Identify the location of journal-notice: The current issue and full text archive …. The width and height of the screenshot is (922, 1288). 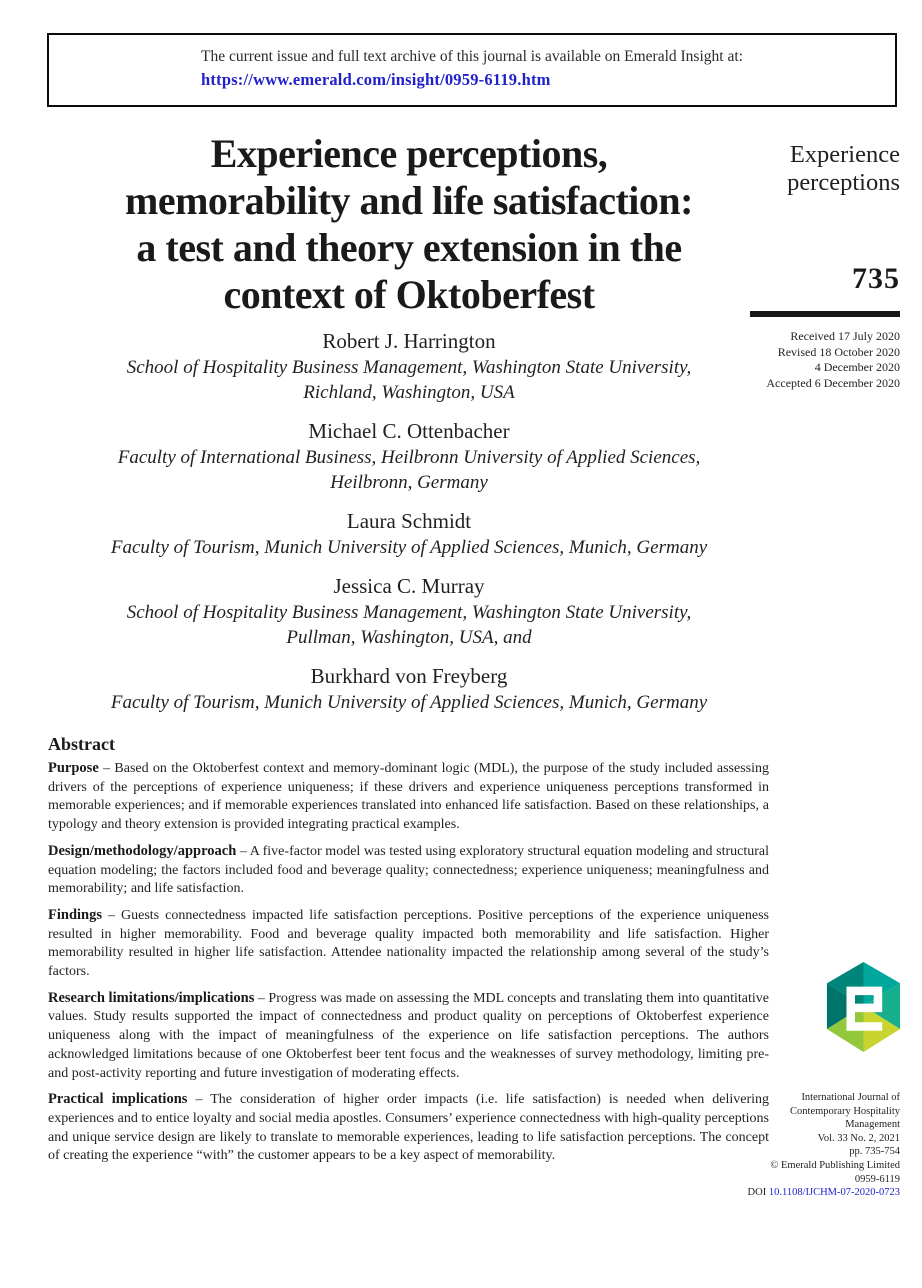
(472, 56).